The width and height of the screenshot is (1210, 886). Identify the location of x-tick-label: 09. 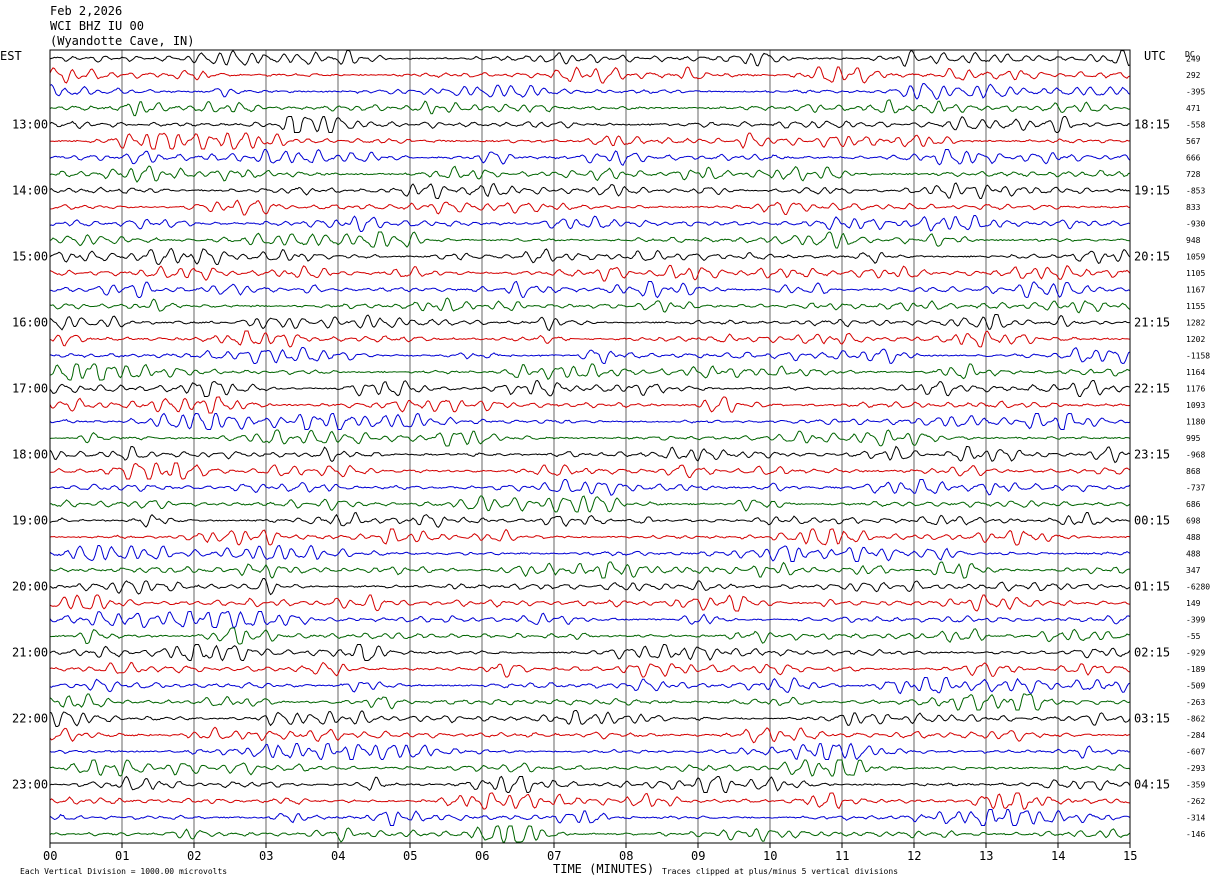
(698, 856).